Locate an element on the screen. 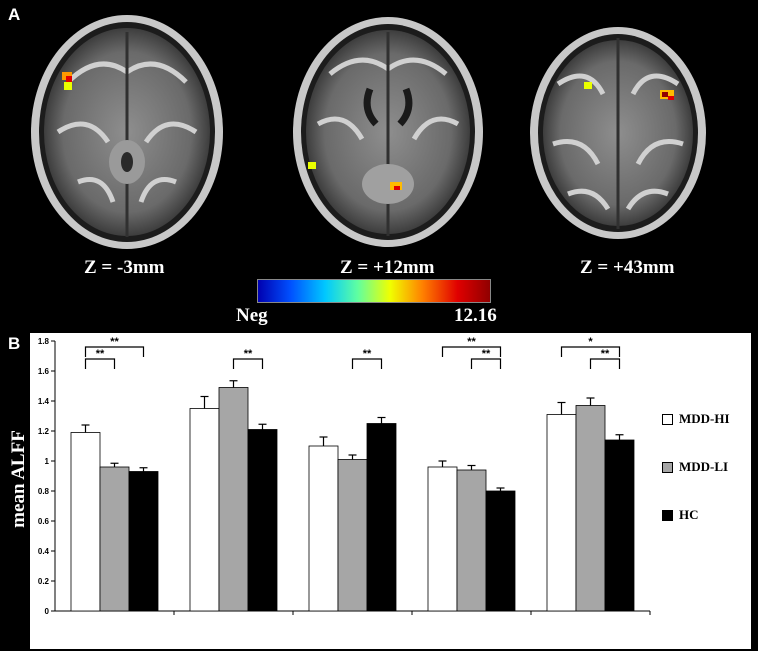 The height and width of the screenshot is (651, 758). legend-label: MDD-HI is located at coordinates (704, 418).